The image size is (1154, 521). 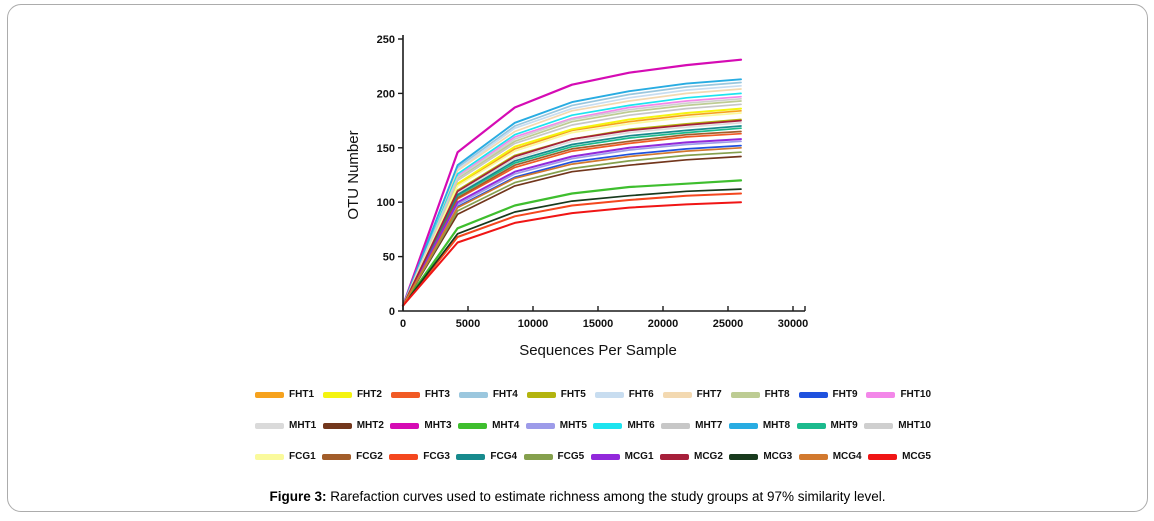 I want to click on legend-label-FHT5: FHT5, so click(x=573, y=394).